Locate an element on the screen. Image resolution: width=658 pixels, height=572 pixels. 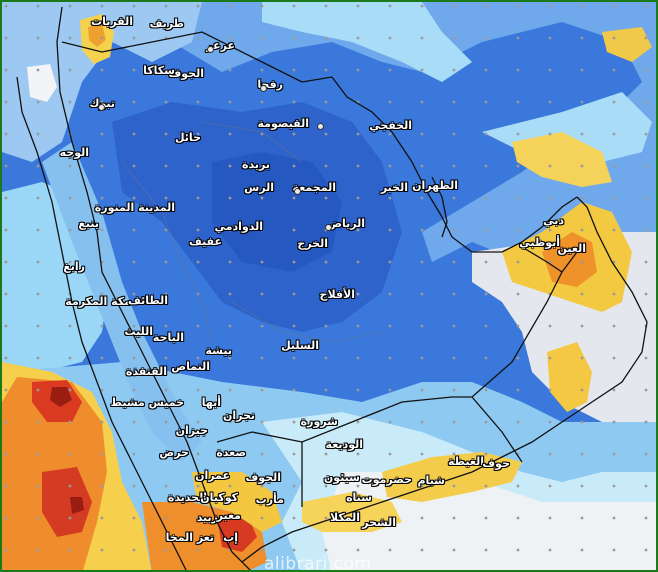
city-label-mukalla: المكلا is located at coordinates (344, 517).